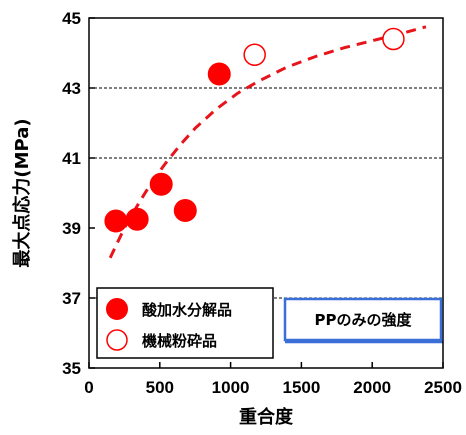 Image resolution: width=466 pixels, height=435 pixels. Describe the element at coordinates (117, 309) in the screenshot. I see `legend-marker-acid` at that location.